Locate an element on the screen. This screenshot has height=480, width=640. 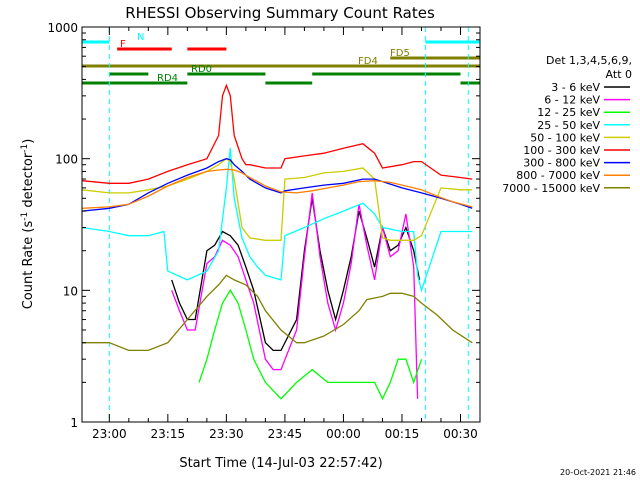
series-line-100-300-kev is located at coordinates (277, 133).